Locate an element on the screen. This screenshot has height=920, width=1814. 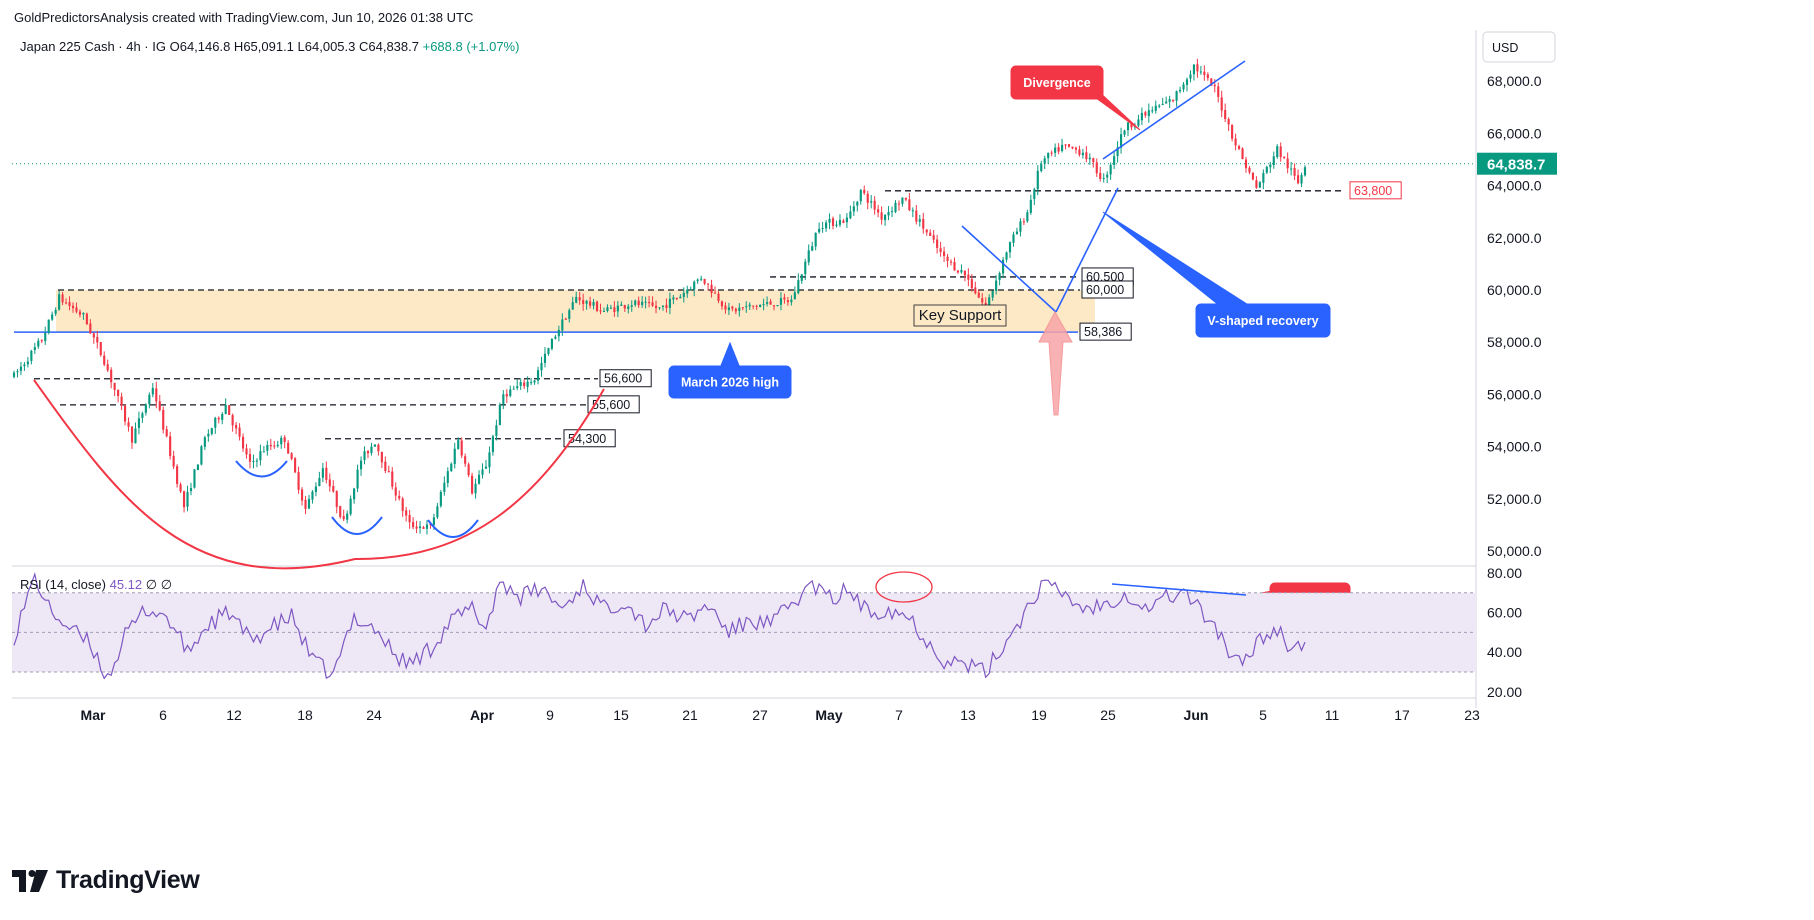
price-tick: 52,000.0 is located at coordinates (1514, 499).